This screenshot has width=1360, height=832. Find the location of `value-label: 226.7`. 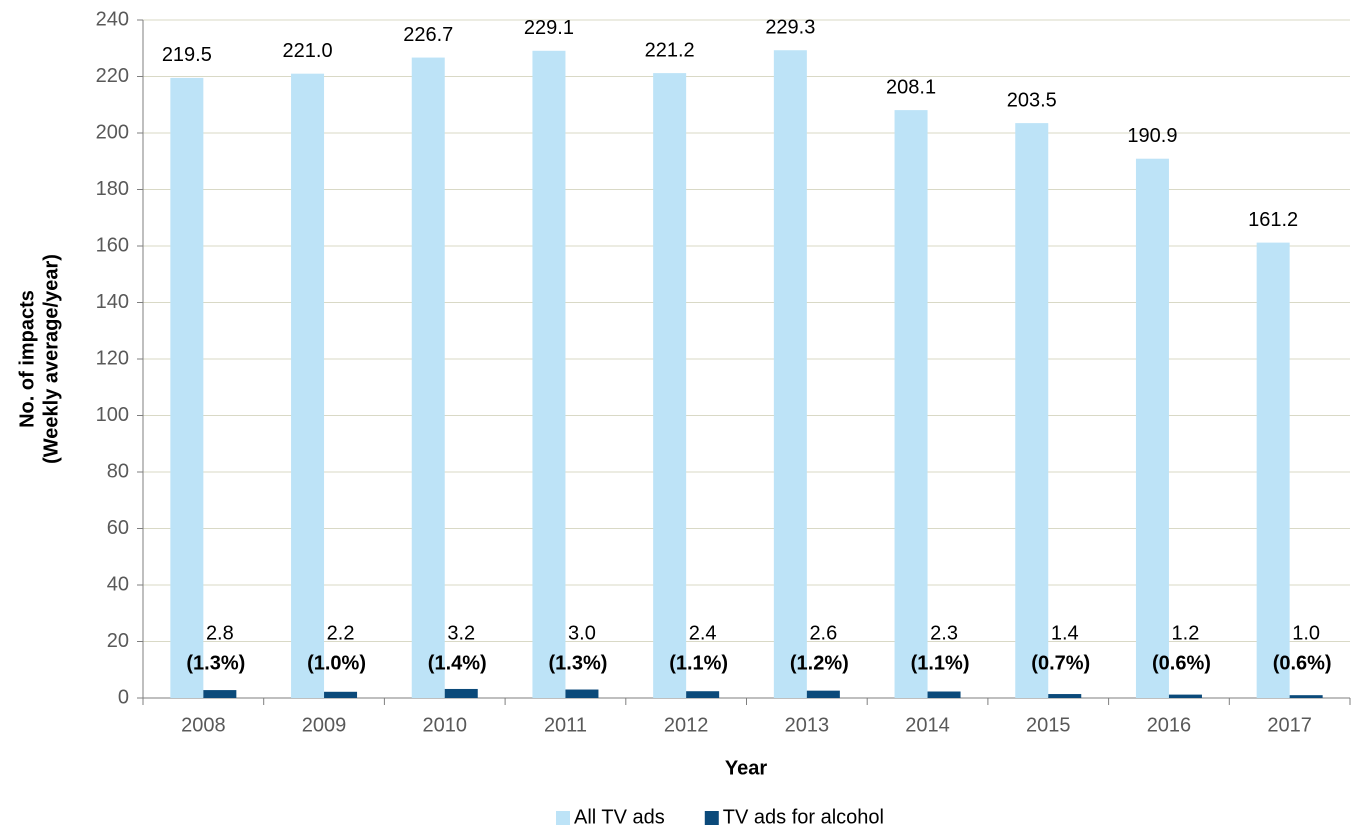

value-label: 226.7 is located at coordinates (428, 35).